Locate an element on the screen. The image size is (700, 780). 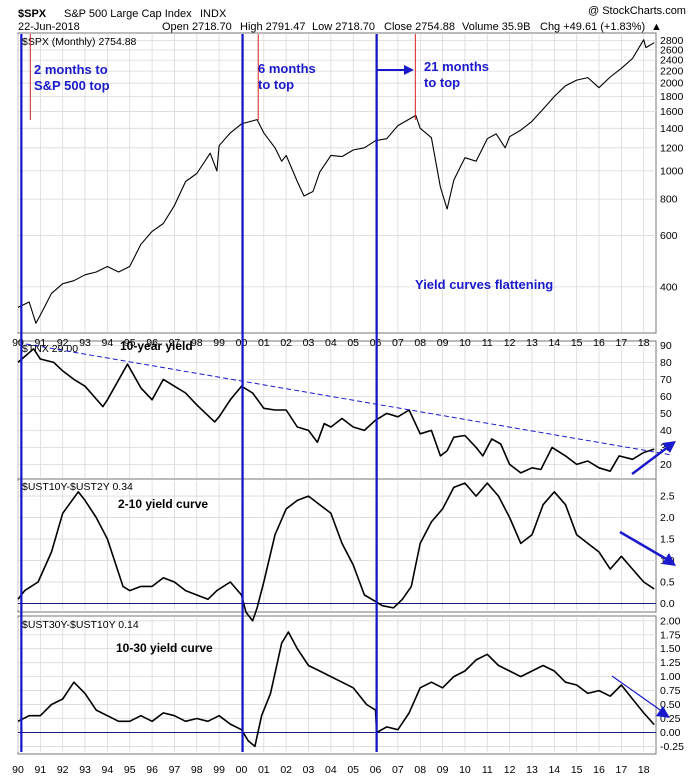
curve-10-30-panel-label: 10-30 yield curve is located at coordinates (164, 648).